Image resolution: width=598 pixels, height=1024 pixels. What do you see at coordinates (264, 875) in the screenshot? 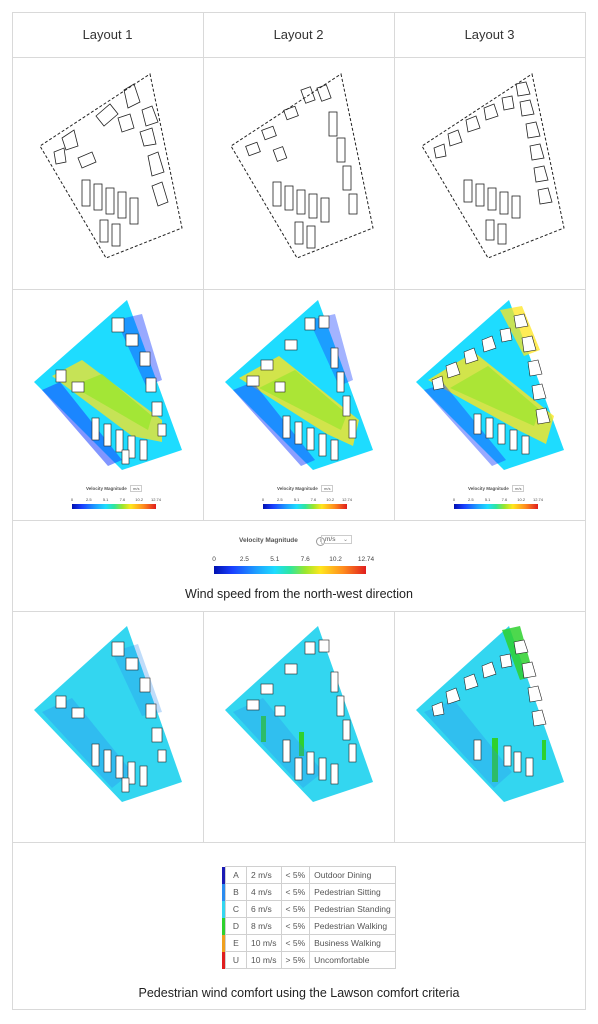
I see `lawson-speed: 2 m/s` at bounding box center [264, 875].